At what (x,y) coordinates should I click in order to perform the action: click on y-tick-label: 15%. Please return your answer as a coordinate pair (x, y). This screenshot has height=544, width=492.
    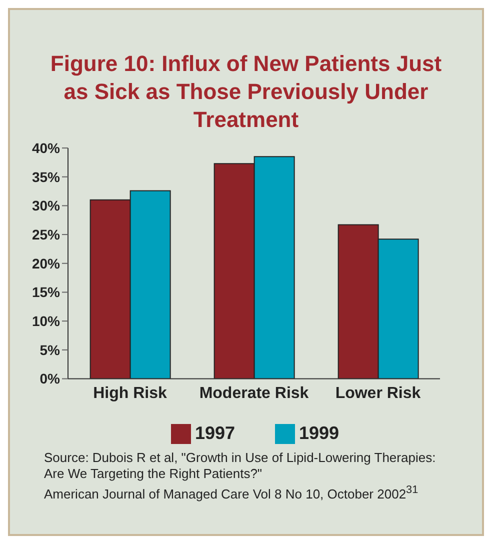
    Looking at the image, I should click on (46, 292).